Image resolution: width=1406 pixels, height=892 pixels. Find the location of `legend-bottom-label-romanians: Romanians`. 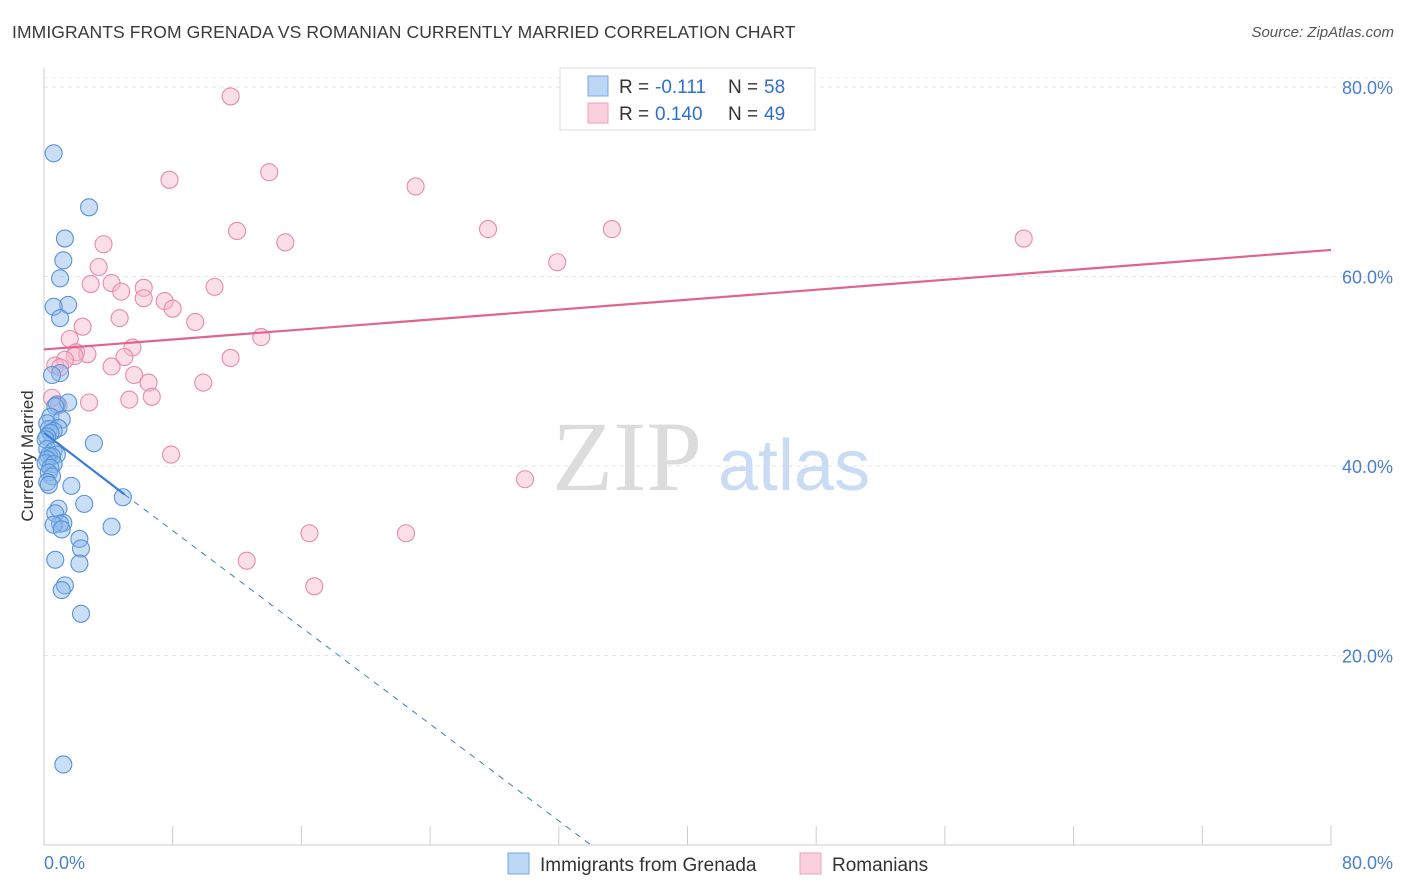

legend-bottom-label-romanians: Romanians is located at coordinates (880, 865).